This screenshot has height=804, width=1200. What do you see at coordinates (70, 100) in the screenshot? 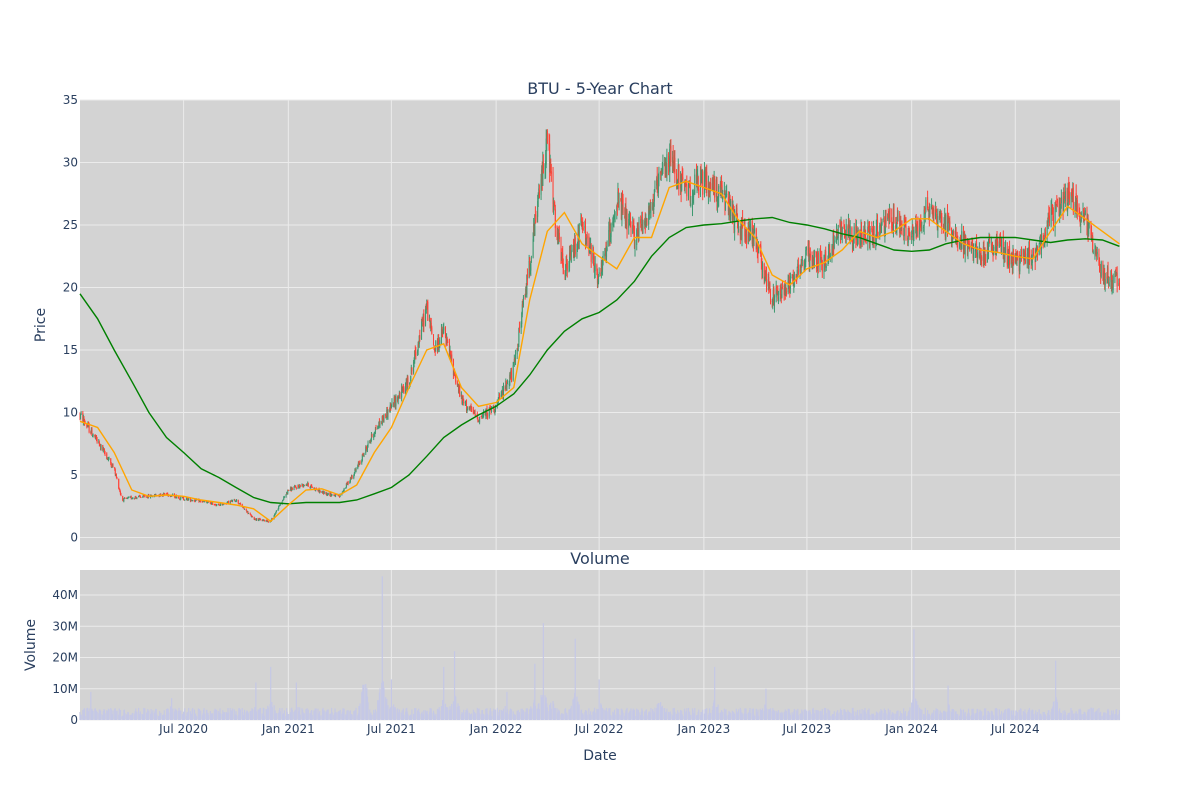
I see `price-y-tick-label: 35` at bounding box center [70, 100].